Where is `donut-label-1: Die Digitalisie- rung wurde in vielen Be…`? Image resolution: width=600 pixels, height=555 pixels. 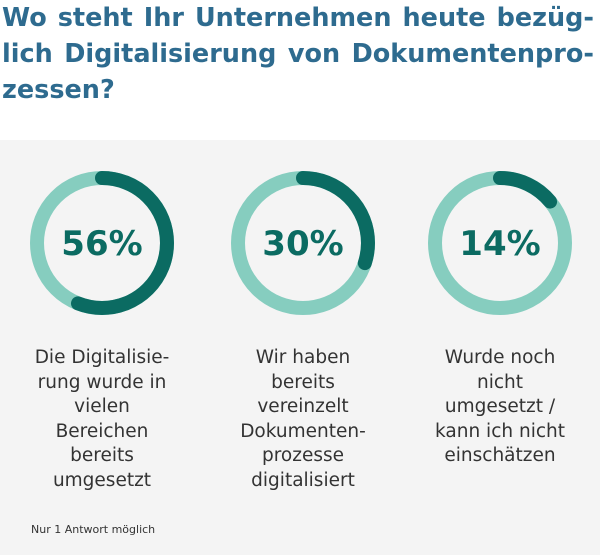 donut-label-1: Die Digitalisie- rung wurde in vielen Be… is located at coordinates (102, 419).